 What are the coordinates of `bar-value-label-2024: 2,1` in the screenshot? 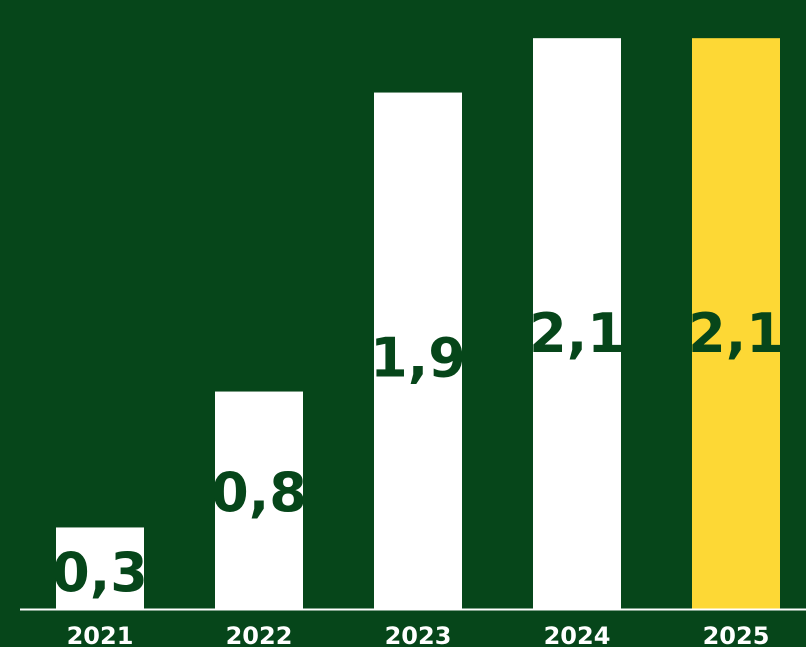 It's located at (577, 333).